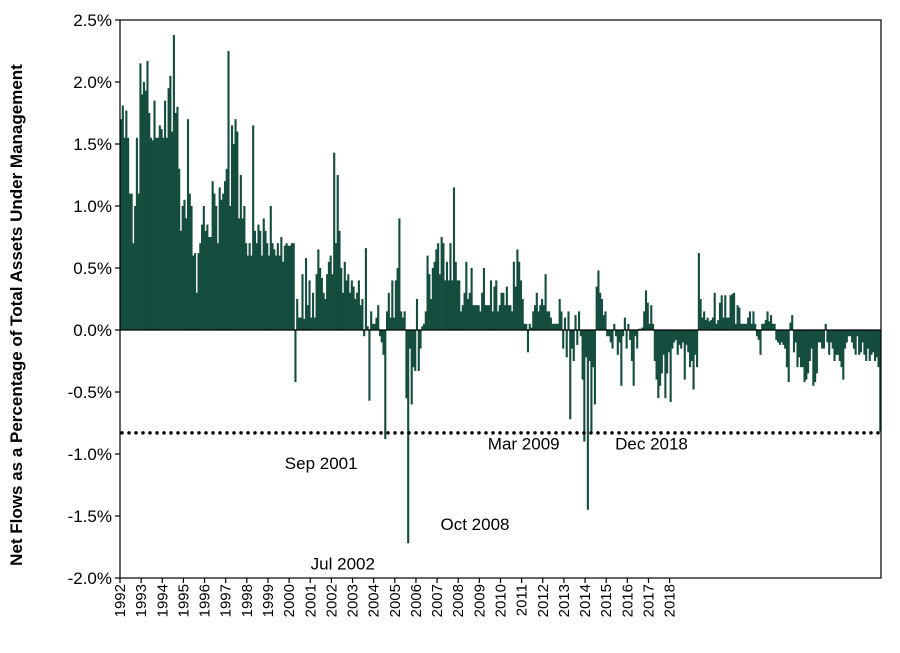 The image size is (900, 653). What do you see at coordinates (92, 330) in the screenshot?
I see `y-tick-label: 0.0%` at bounding box center [92, 330].